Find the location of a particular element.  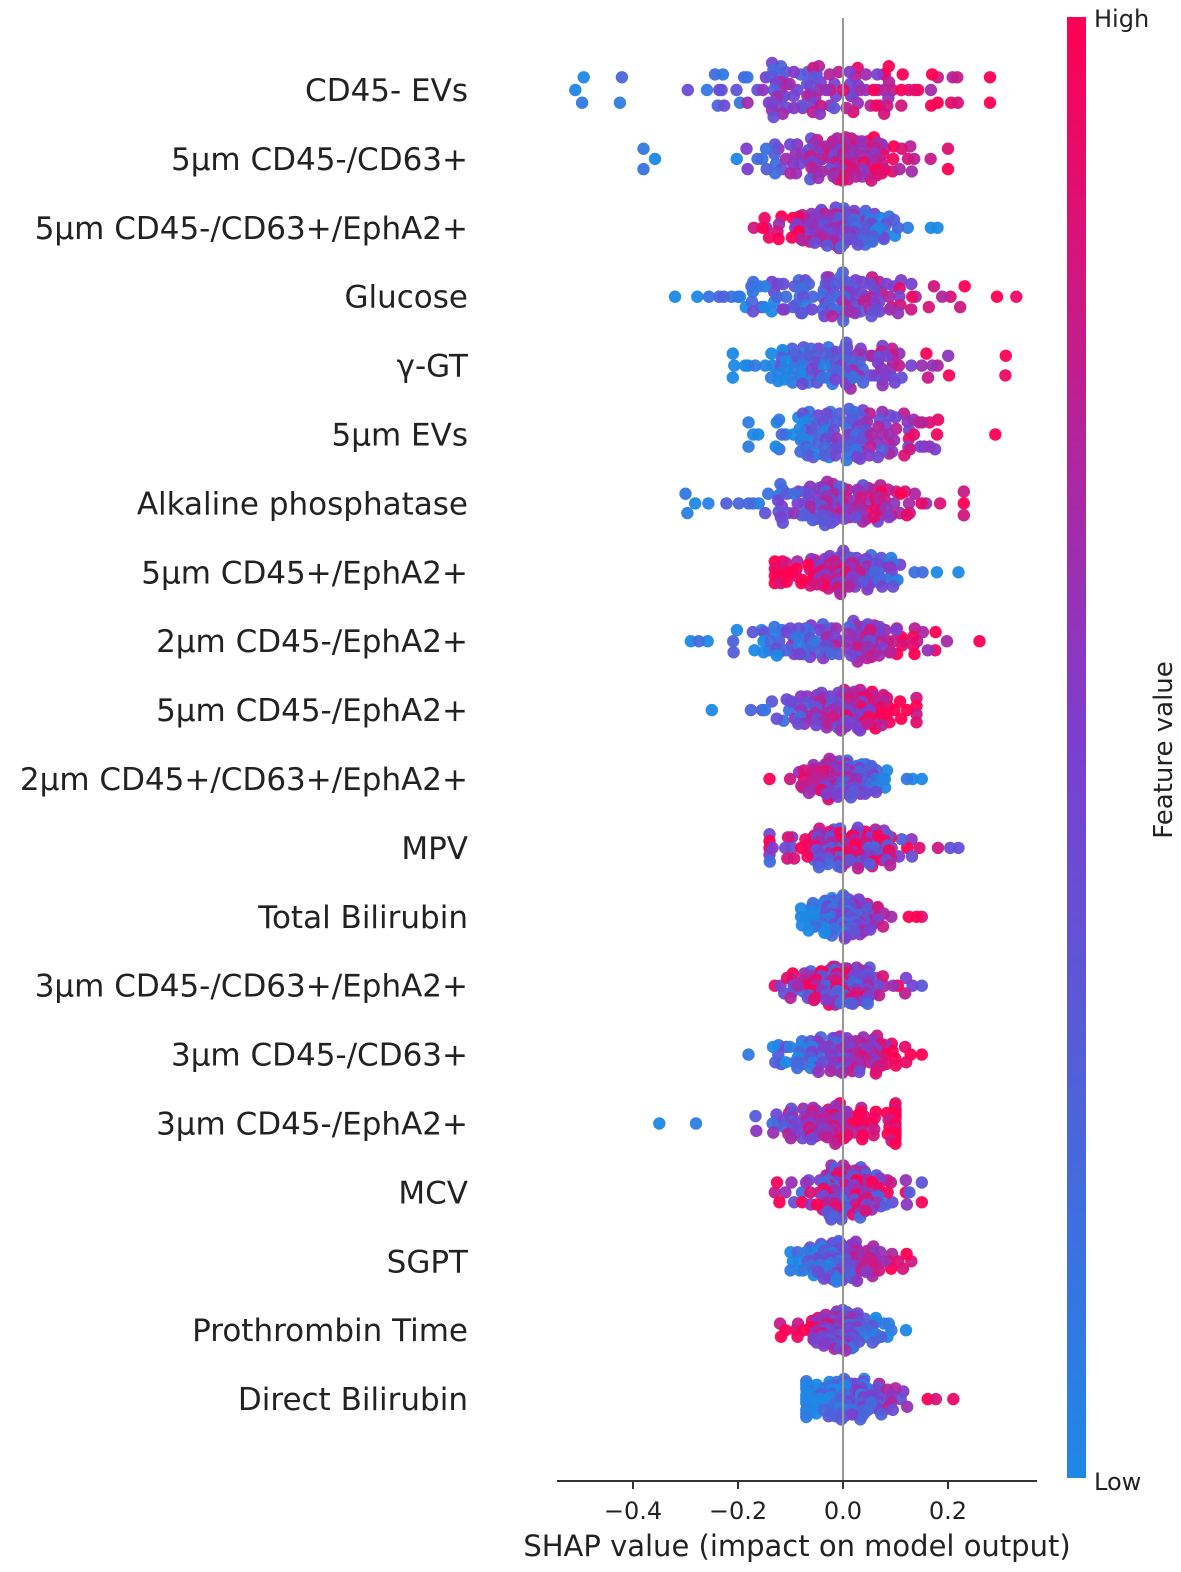

feature-label: 3μm CD45-/CD63+ is located at coordinates (319, 1056).